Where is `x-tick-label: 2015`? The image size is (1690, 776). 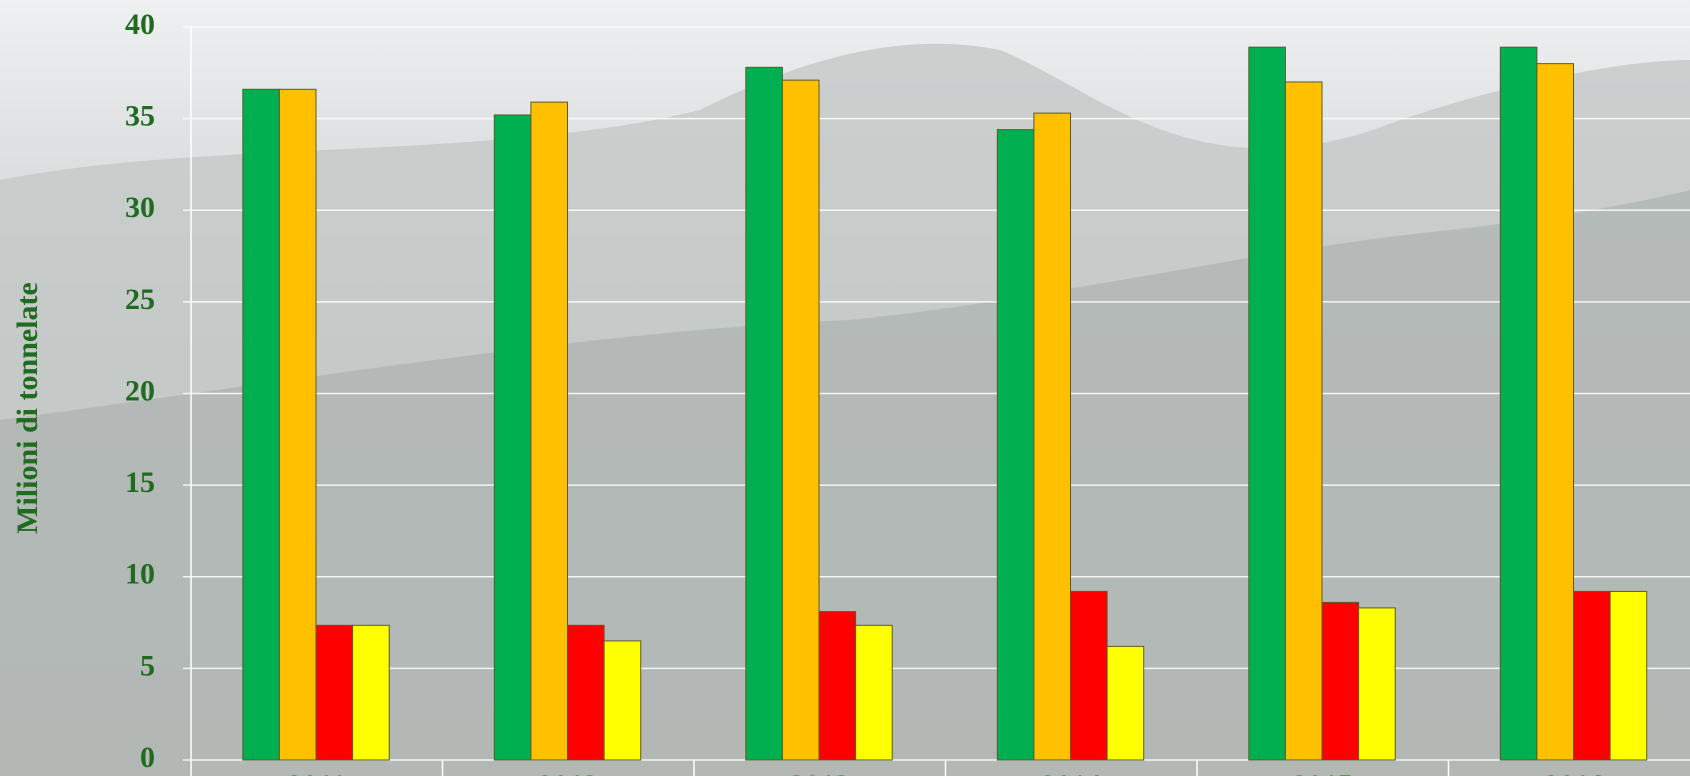
x-tick-label: 2015 is located at coordinates (1323, 772).